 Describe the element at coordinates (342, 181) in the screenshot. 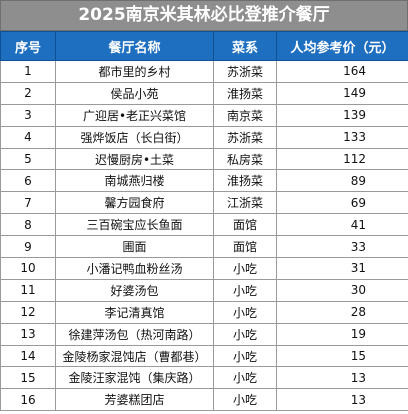

I see `cell-price: 89` at that location.